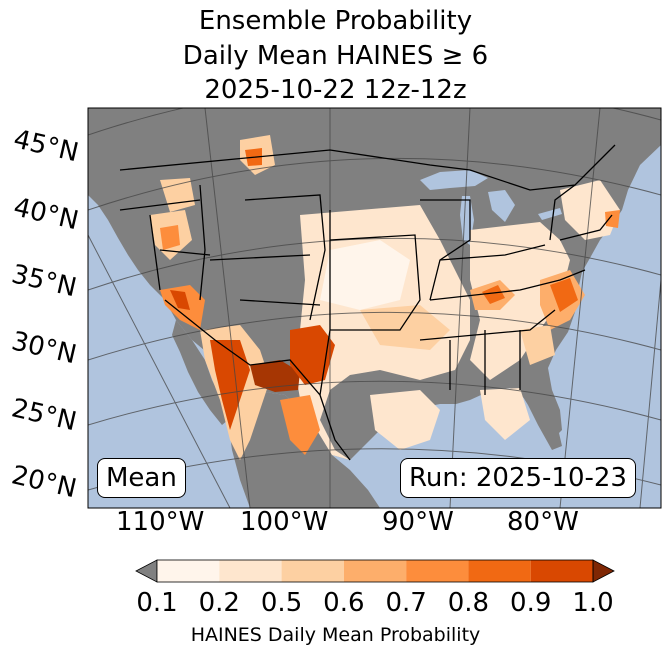  Describe the element at coordinates (335, 635) in the screenshot. I see `colorbar-label: HAINES Daily Mean Probability` at that location.